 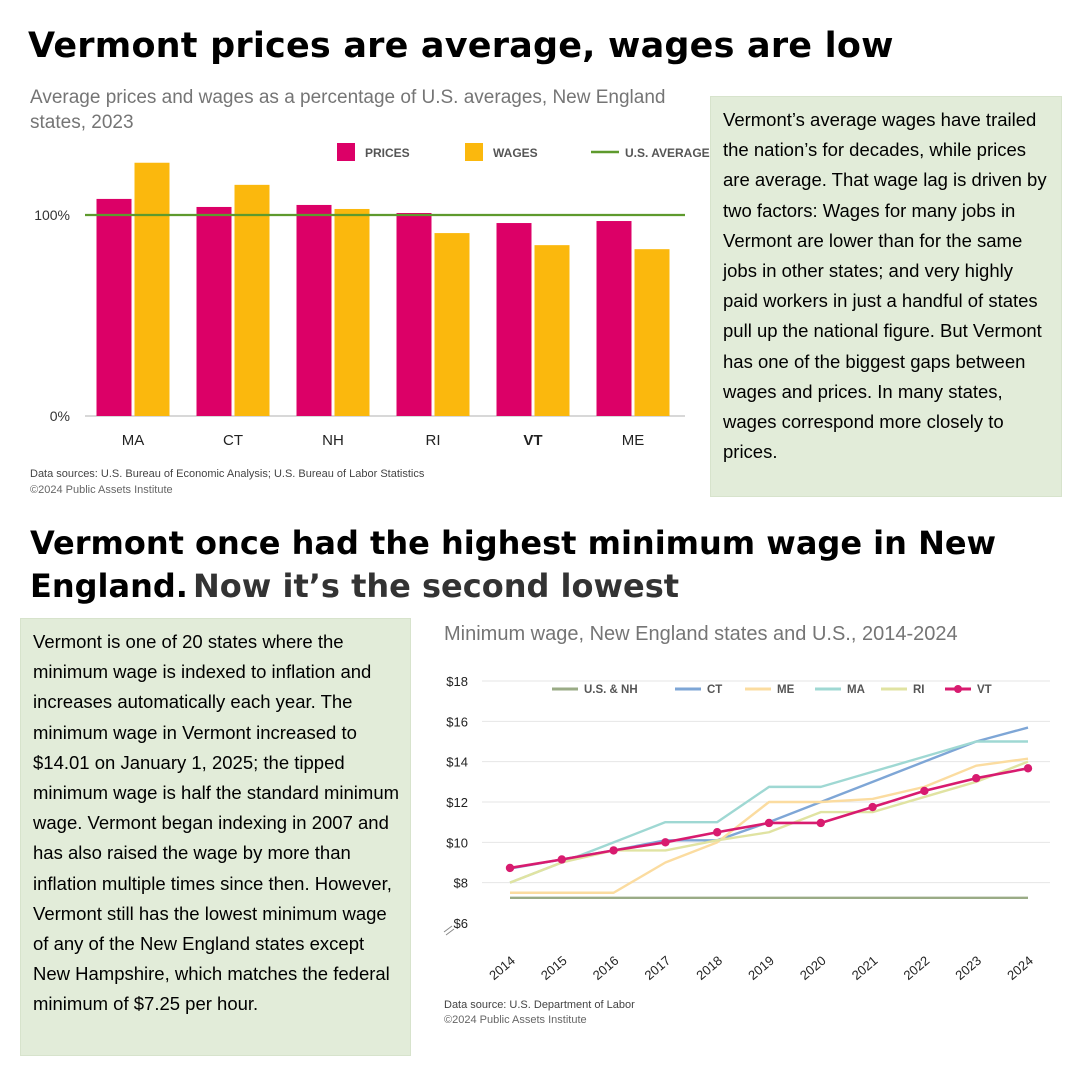 What do you see at coordinates (984, 690) in the screenshot?
I see `legend-label: VT` at bounding box center [984, 690].